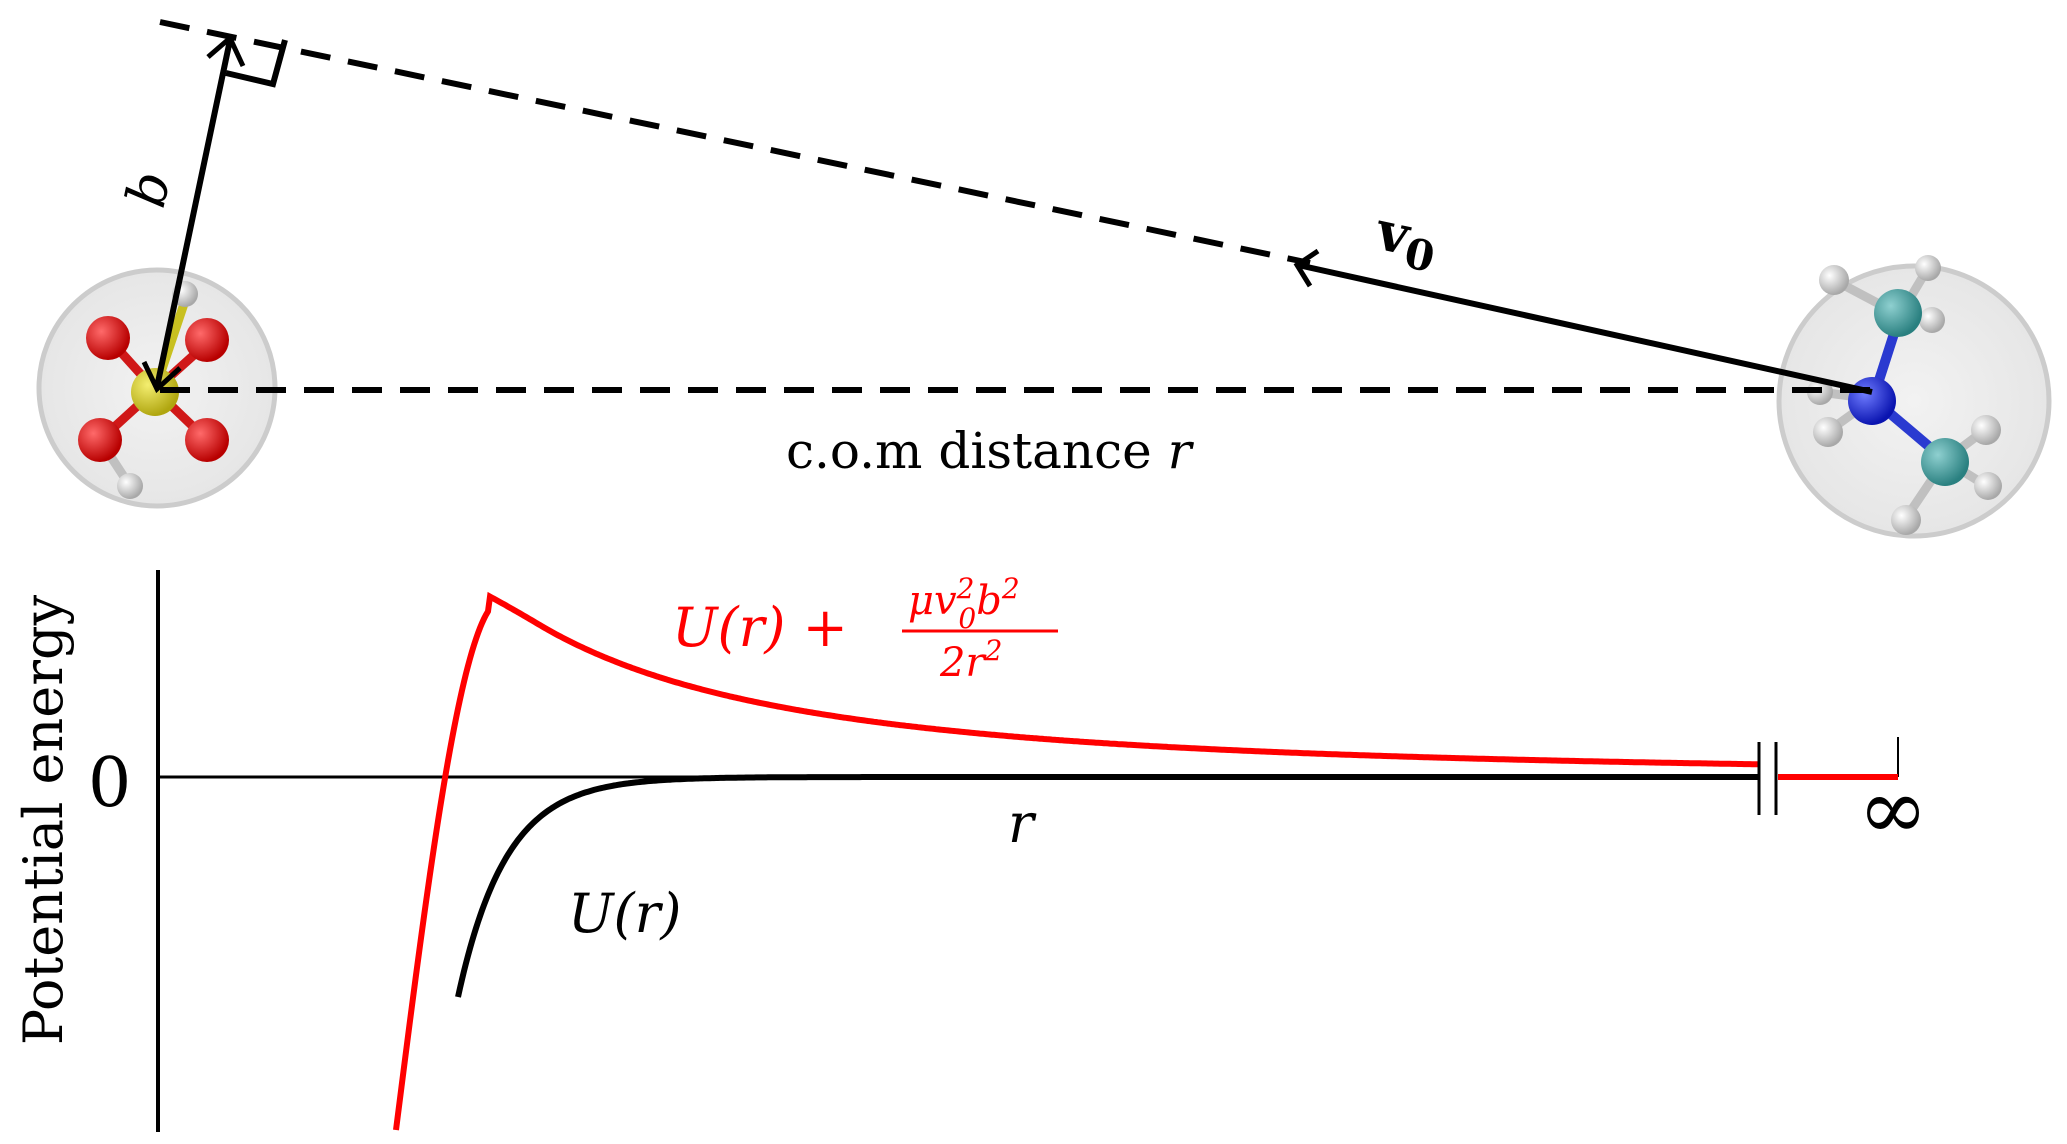  I want to click on molecule-right, so click(1914, 397).